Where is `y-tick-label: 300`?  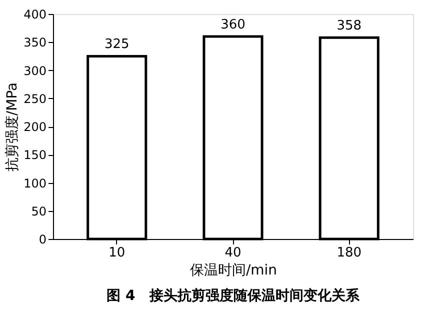 y-tick-label: 300 is located at coordinates (35, 71).